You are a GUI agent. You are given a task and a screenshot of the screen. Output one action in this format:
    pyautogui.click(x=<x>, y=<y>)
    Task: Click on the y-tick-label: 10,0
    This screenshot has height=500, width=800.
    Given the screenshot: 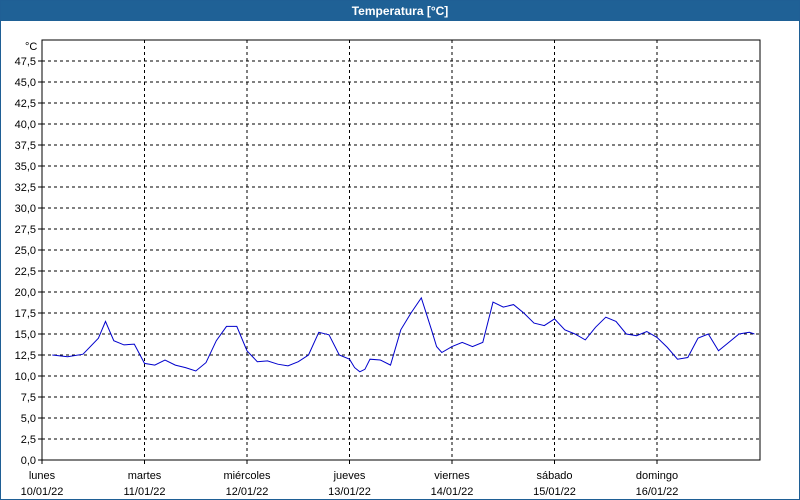 What is the action you would take?
    pyautogui.click(x=25, y=377)
    